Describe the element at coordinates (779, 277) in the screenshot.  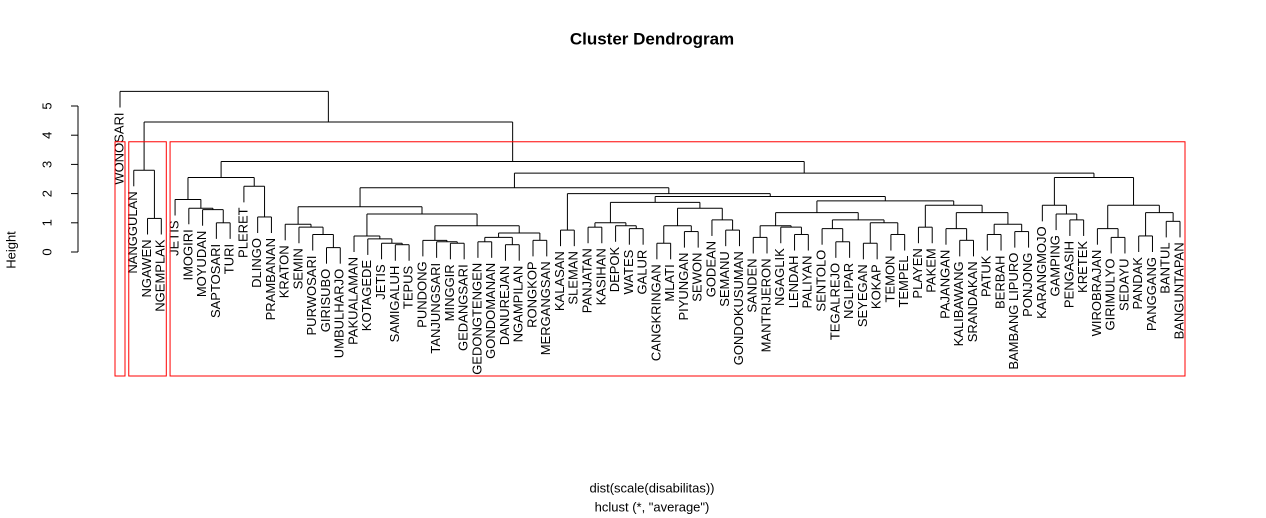
I see `leaf-label: NGAGLIK` at that location.